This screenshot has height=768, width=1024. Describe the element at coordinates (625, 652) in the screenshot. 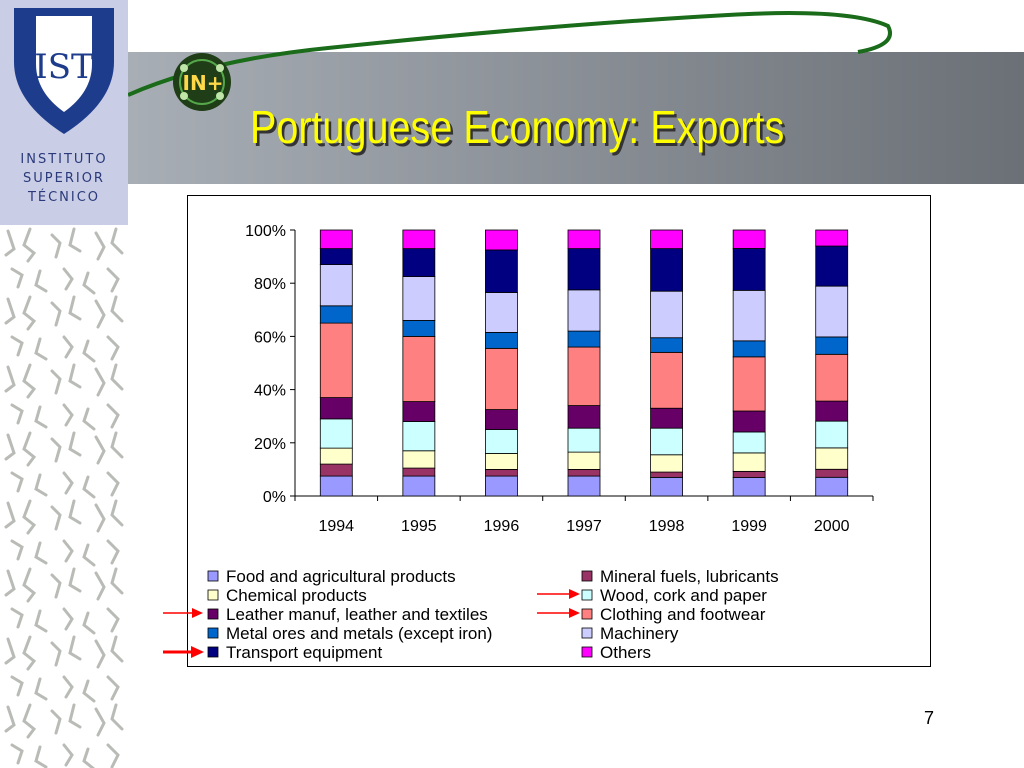

I see `legend-label: Others` at that location.